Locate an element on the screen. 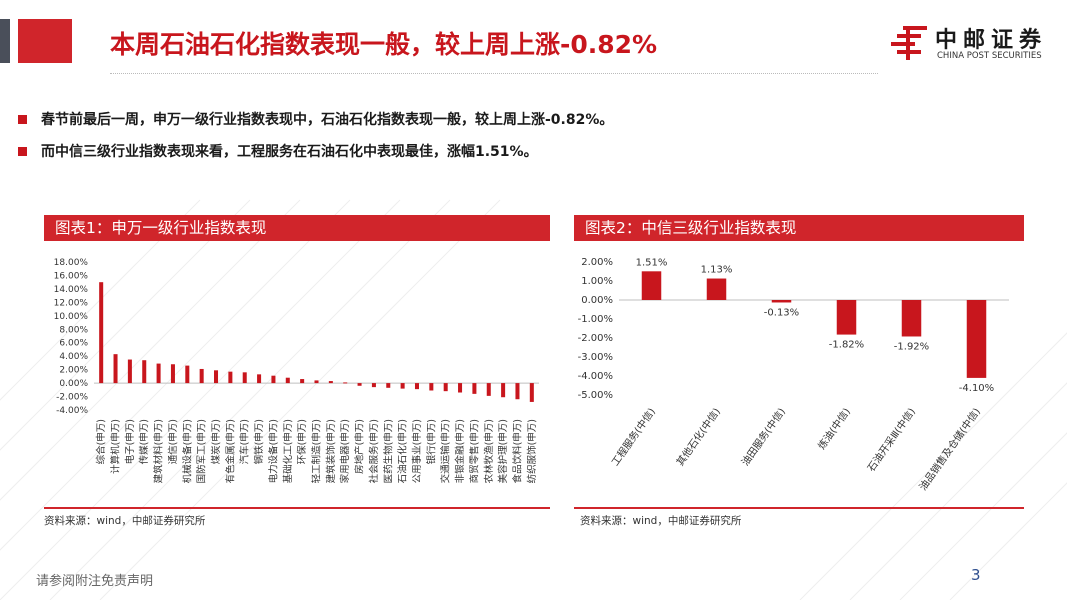  y-tick-label: 12.00% is located at coordinates (71, 303).